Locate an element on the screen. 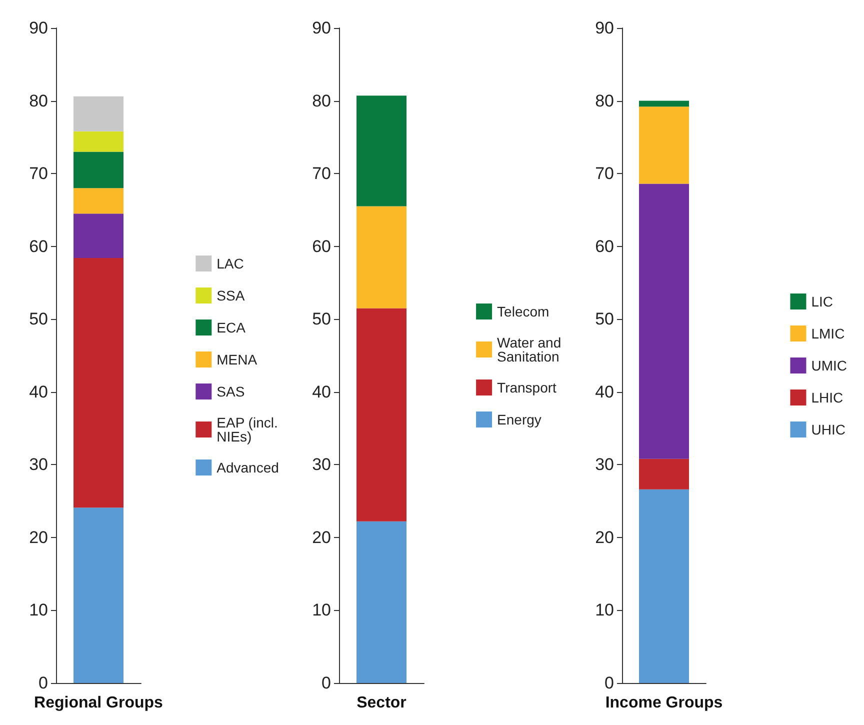  legend-label: SAS is located at coordinates (230, 392).